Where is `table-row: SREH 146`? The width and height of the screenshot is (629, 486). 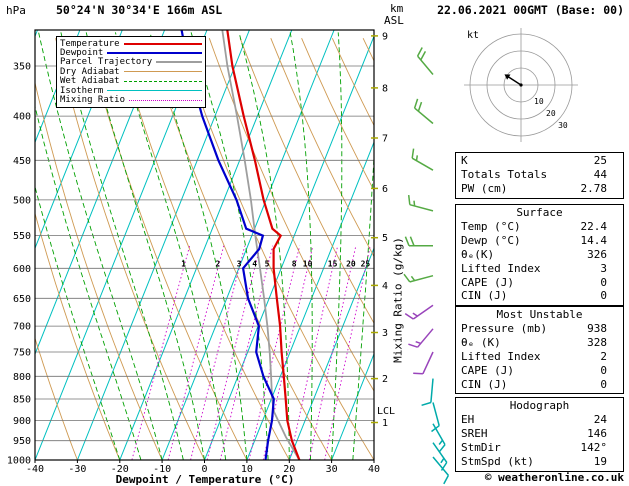
table-row: SREH 146 is located at coordinates (539, 434).